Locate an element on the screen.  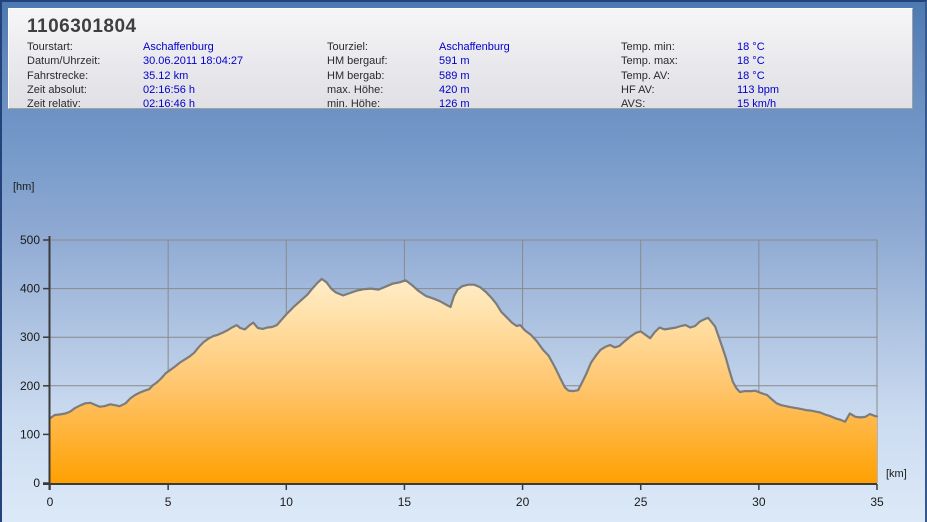
info-row: Temp. AV: 18 °C is located at coordinates (700, 76).